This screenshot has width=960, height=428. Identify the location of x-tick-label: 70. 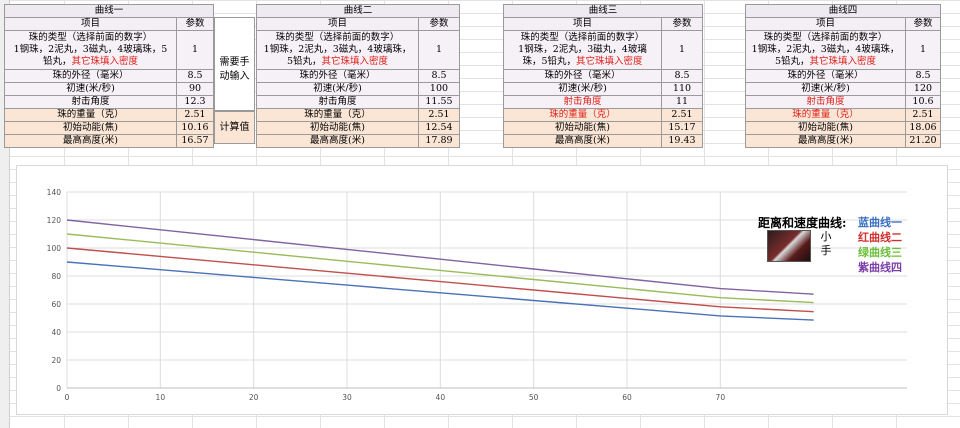
(721, 397).